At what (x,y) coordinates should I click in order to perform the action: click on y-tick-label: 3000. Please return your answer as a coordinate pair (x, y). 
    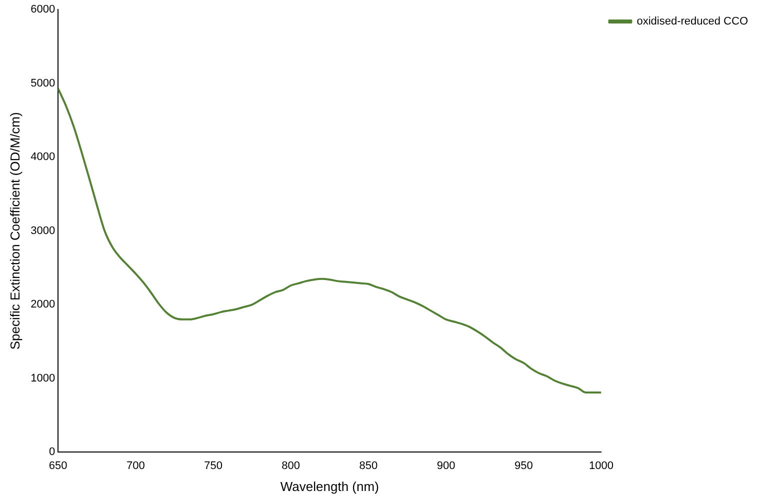
    Looking at the image, I should click on (43, 230).